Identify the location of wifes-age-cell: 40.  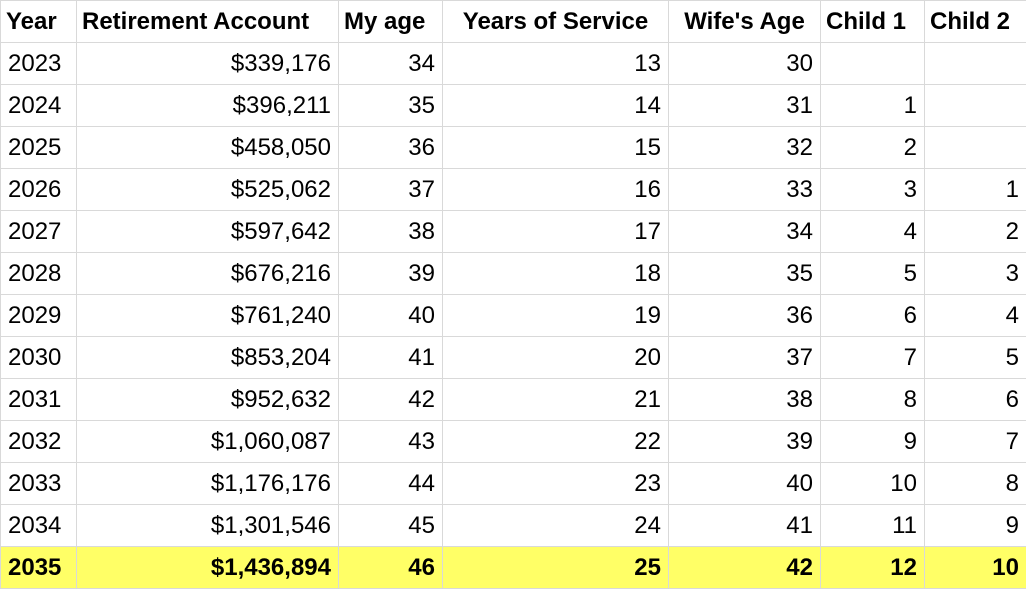
(745, 484).